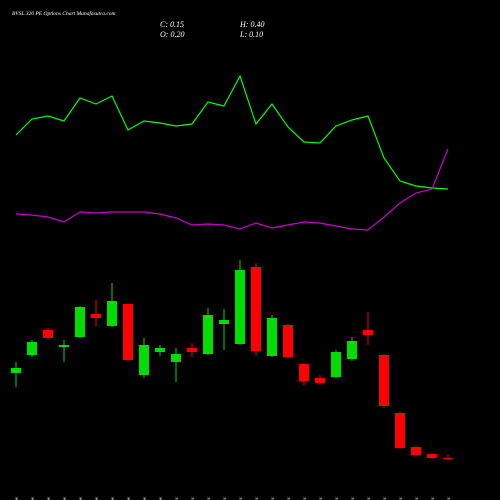  Describe the element at coordinates (172, 34) in the screenshot. I see `open-label: O: 0.20` at that location.